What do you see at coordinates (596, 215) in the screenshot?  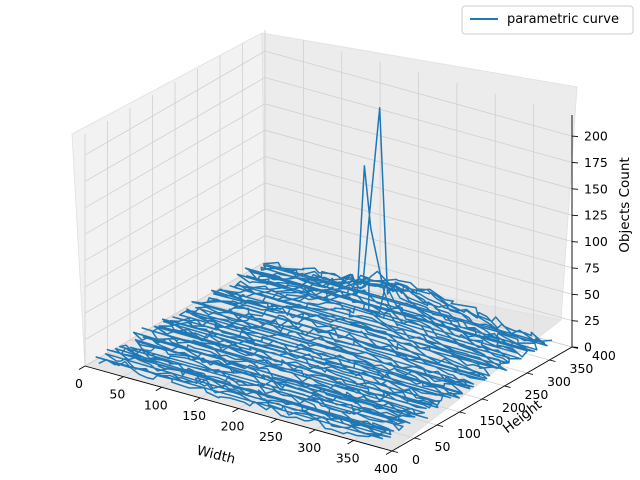 I see `z-tick-label: 125` at bounding box center [596, 215].